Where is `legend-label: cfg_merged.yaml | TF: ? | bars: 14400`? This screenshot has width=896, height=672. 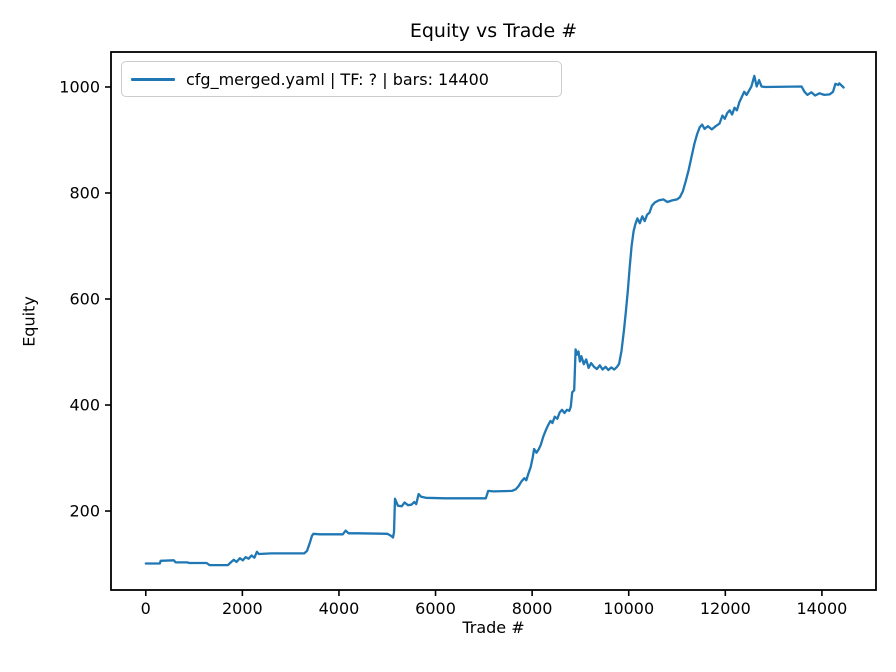 legend-label: cfg_merged.yaml | TF: ? | bars: 14400 is located at coordinates (337, 79).